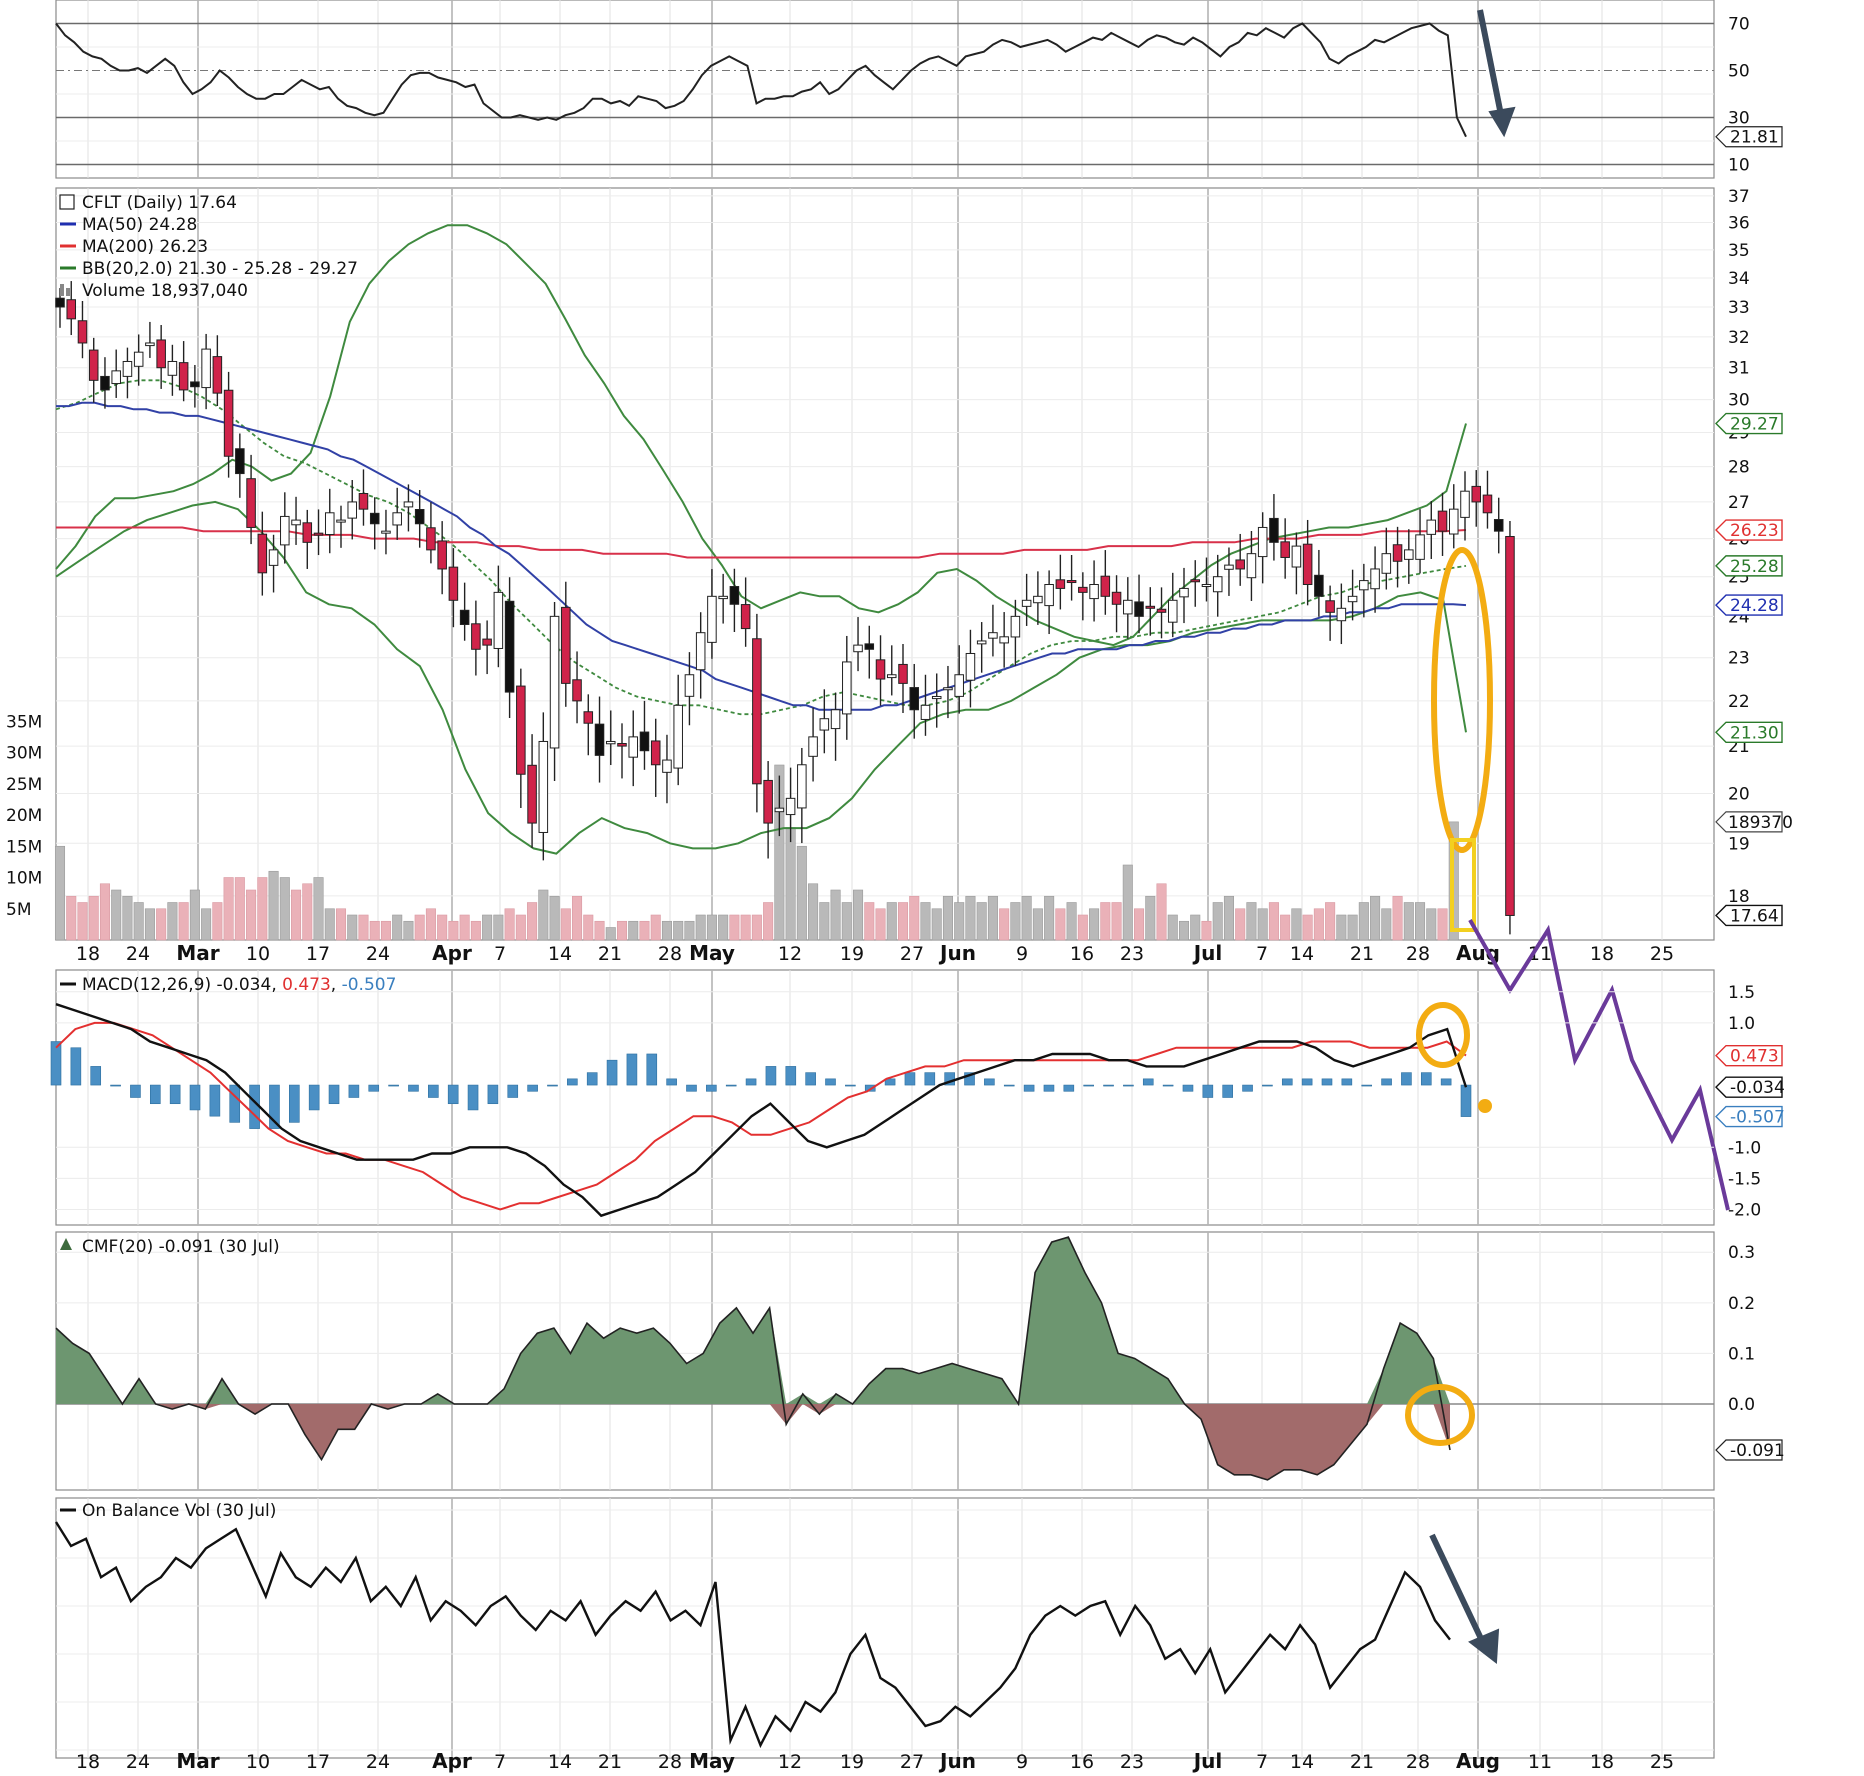 The image size is (1864, 1776). I want to click on ma200-line, so click(761, 542).